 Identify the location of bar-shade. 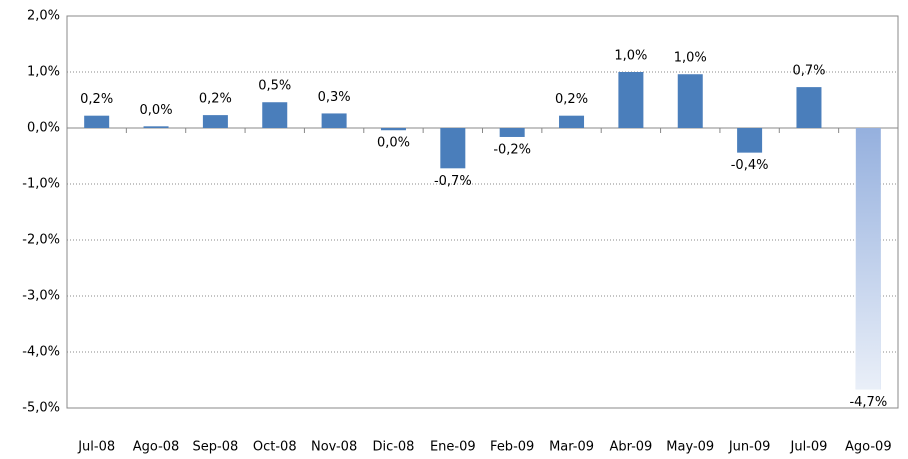
(868, 259).